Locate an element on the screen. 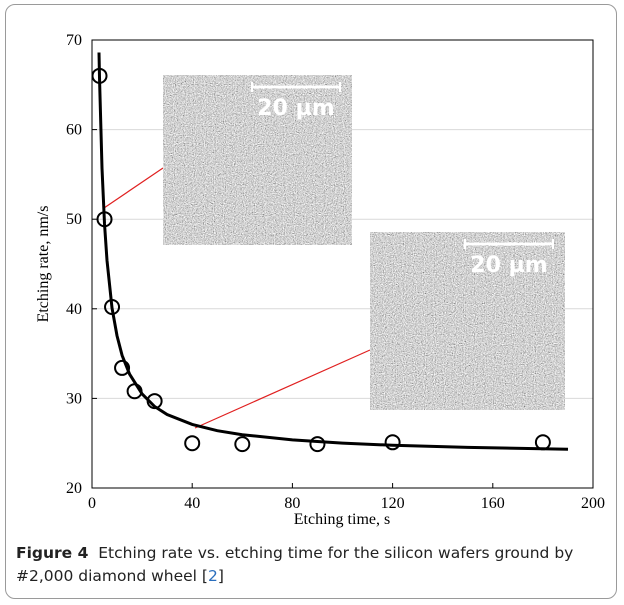 The width and height of the screenshot is (624, 605). y-tick-label: 40 is located at coordinates (74, 309).